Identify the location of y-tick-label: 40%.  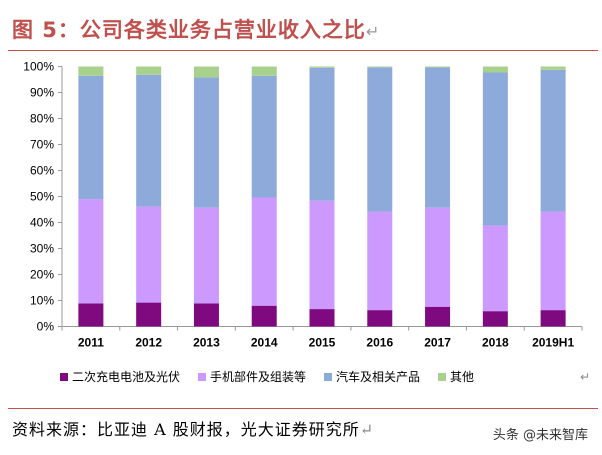
(42, 223).